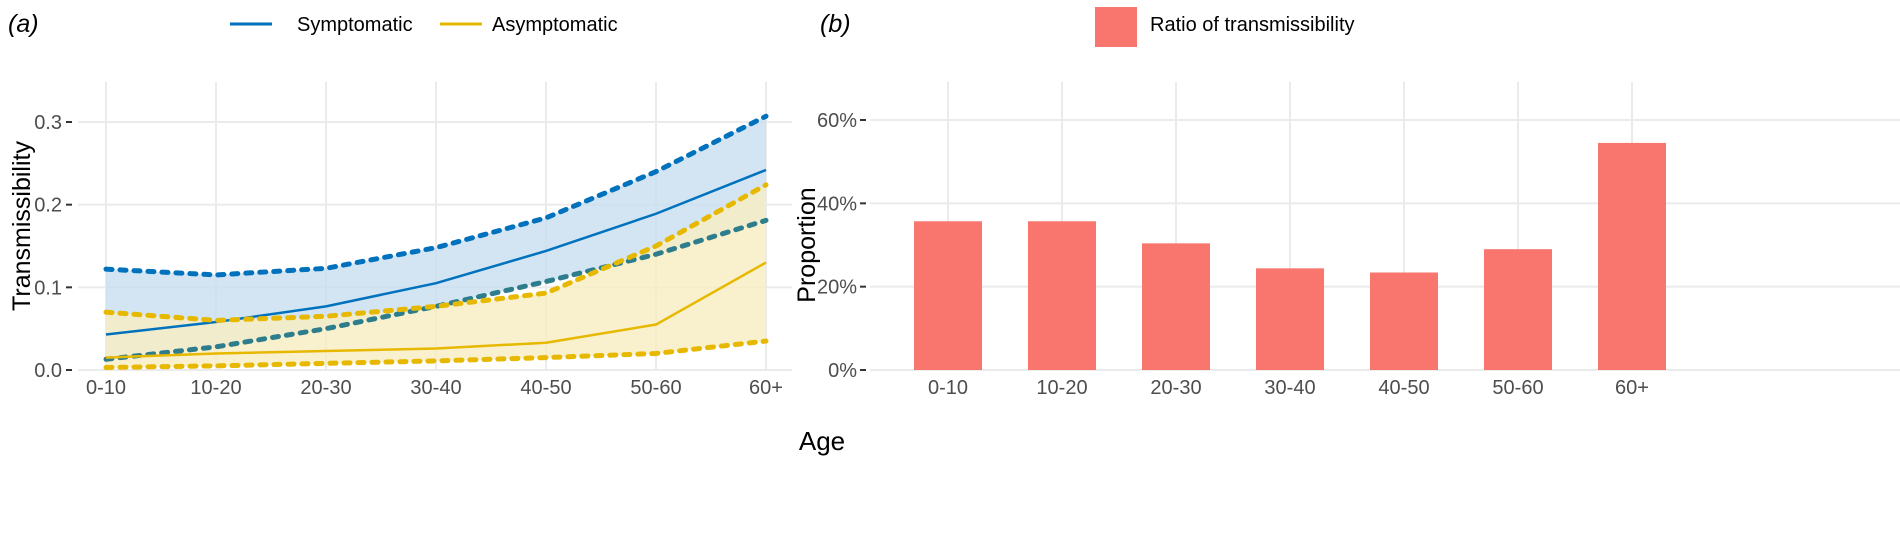 This screenshot has height=556, width=1900. Describe the element at coordinates (1252, 25) in the screenshot. I see `legend-ratio-label: Ratio of transmissibility` at that location.